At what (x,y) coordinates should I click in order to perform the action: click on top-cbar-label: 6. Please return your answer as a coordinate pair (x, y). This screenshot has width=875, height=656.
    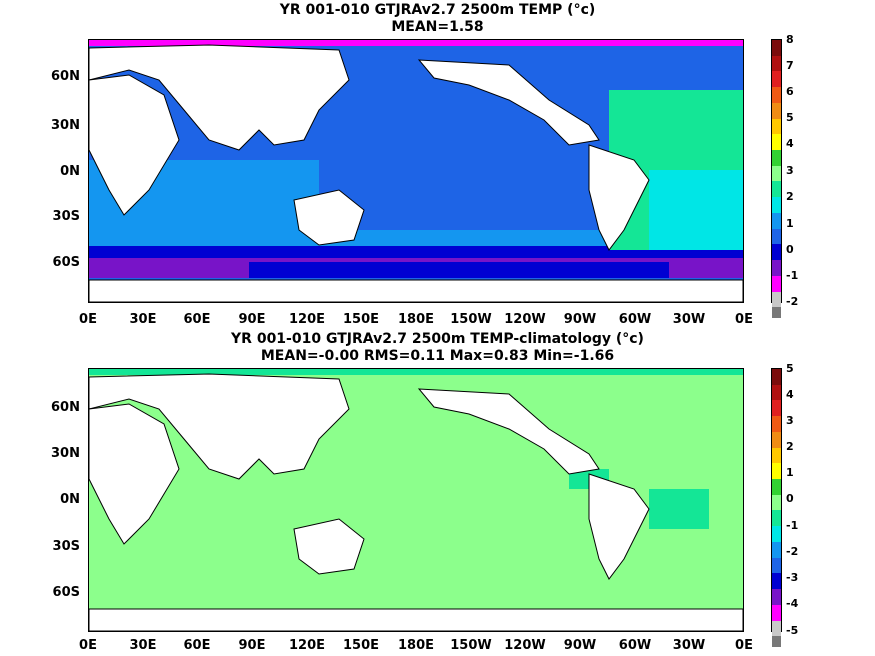
    Looking at the image, I should click on (790, 91).